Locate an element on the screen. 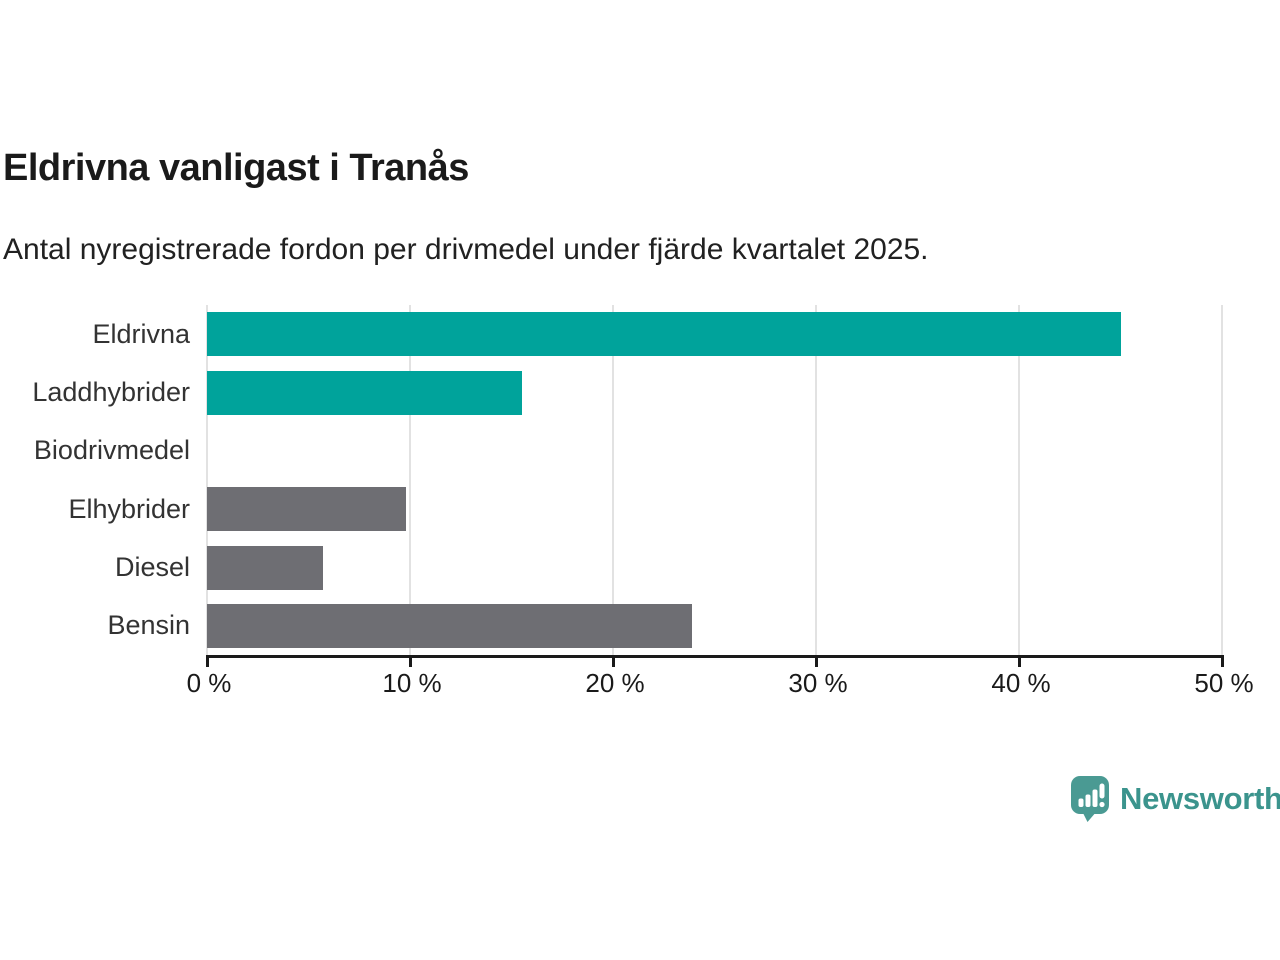 This screenshot has width=1280, height=960. chart-title: Eldrivna vanligast i Tranås is located at coordinates (236, 168).